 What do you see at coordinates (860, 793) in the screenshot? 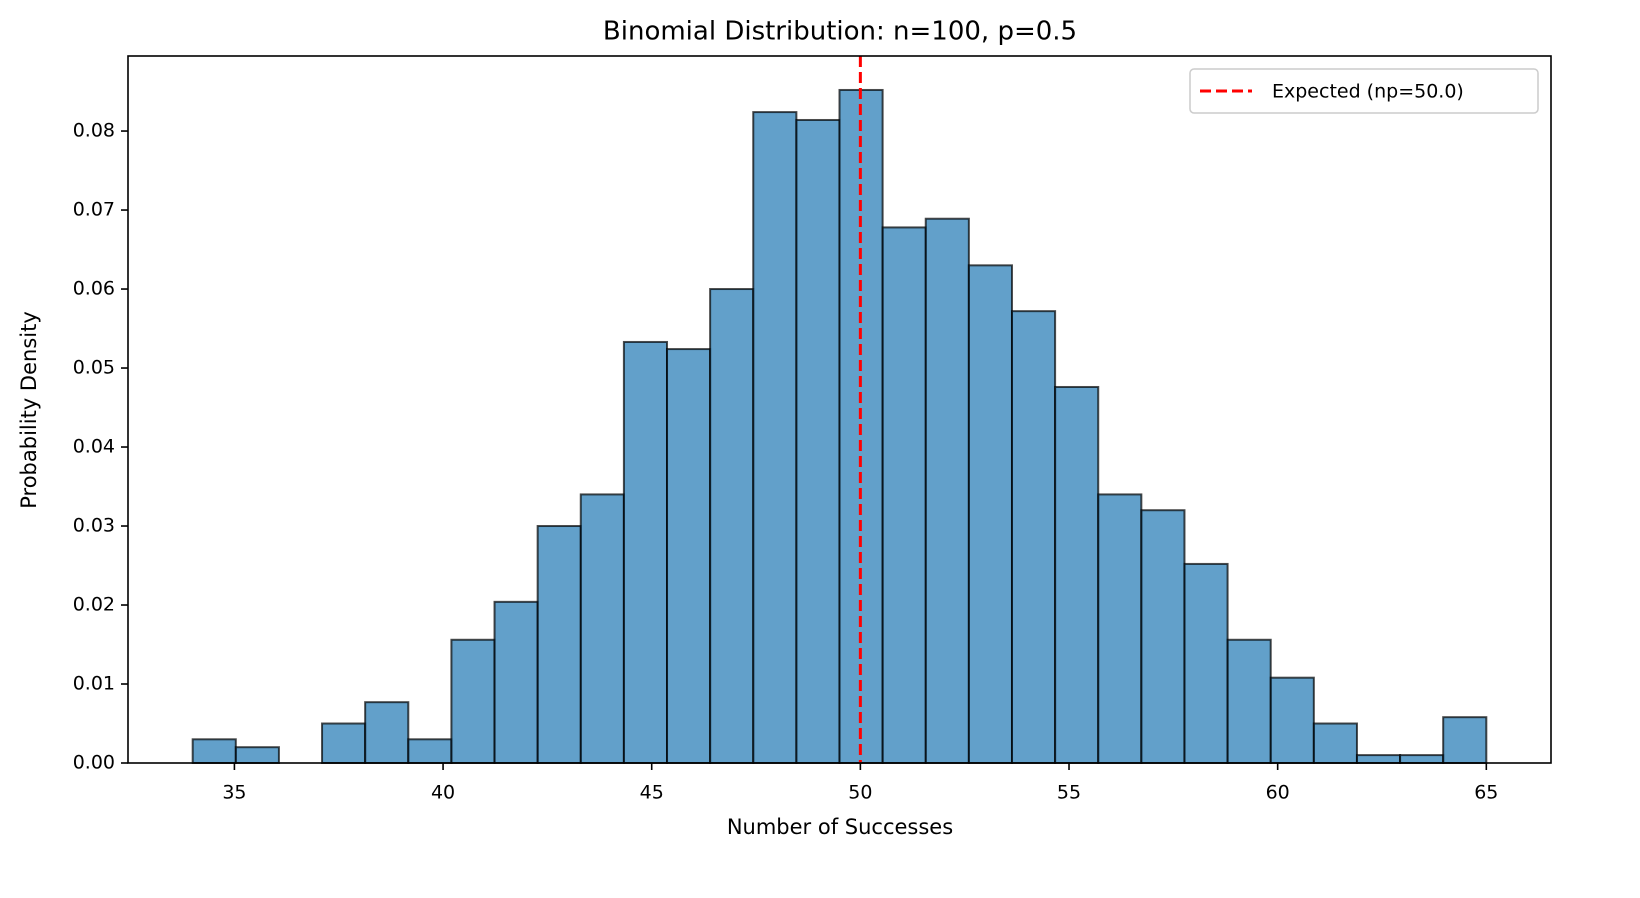
I see `x-tick-label: 50` at bounding box center [860, 793].